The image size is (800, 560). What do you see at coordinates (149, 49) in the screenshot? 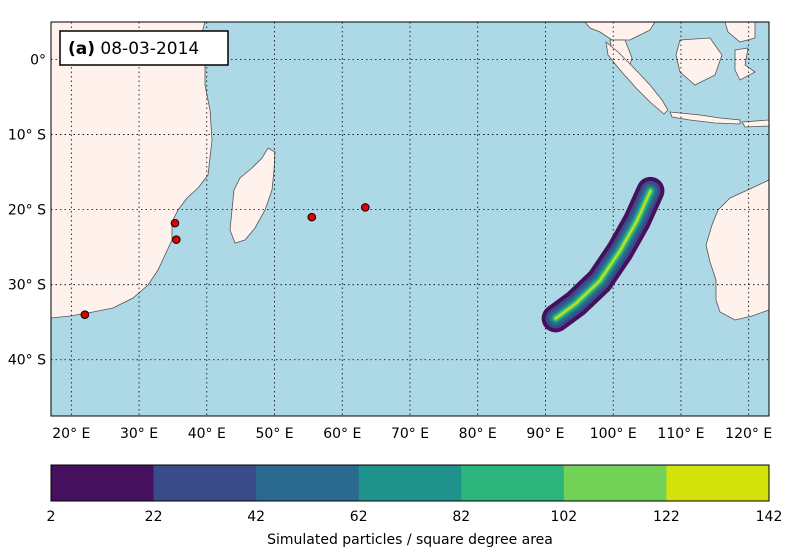
I see `panel-label-date: 08-03-2014` at bounding box center [149, 49].